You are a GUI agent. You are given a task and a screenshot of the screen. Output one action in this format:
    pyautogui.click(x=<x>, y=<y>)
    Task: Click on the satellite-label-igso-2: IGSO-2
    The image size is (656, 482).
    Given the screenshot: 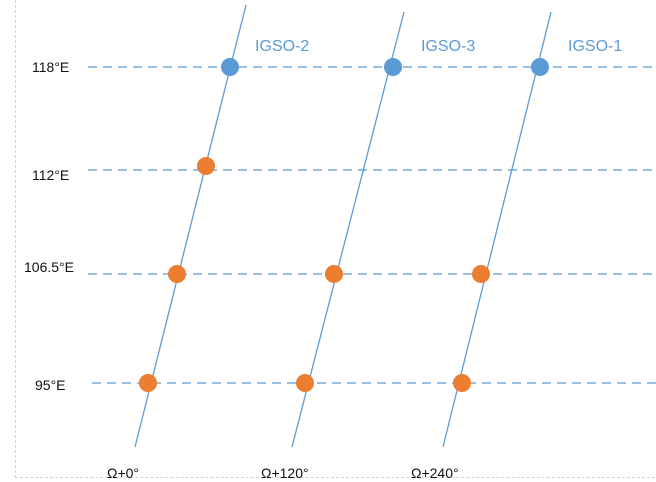 What is the action you would take?
    pyautogui.click(x=282, y=46)
    